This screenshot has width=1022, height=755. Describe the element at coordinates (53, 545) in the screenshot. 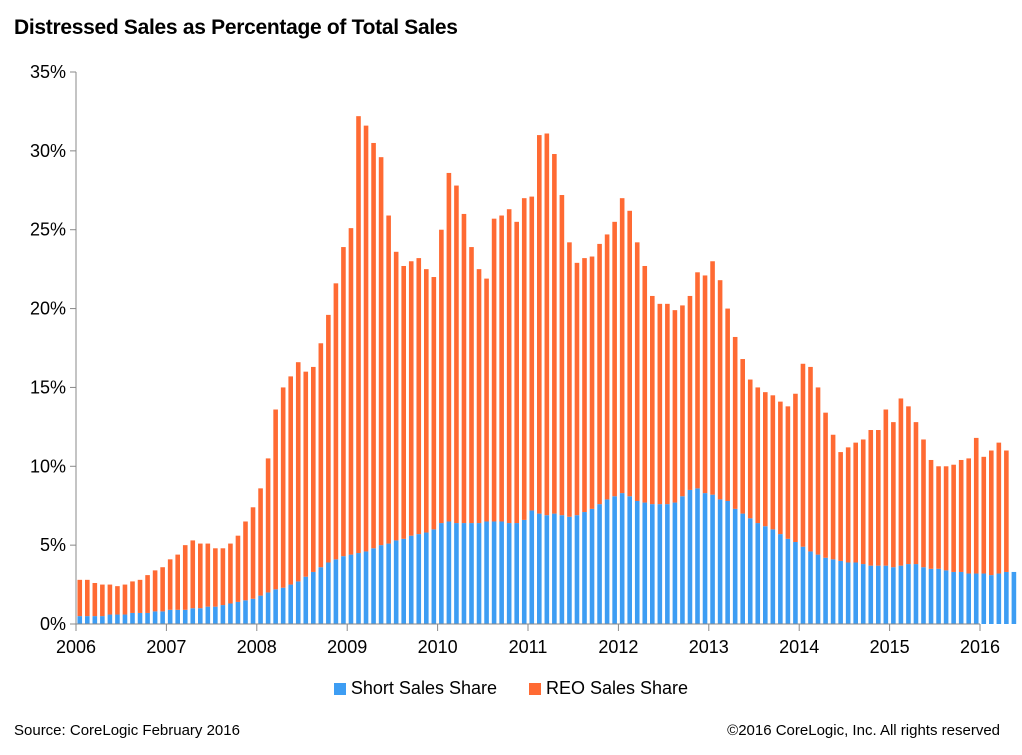

I see `y-tick-label: 5%` at that location.